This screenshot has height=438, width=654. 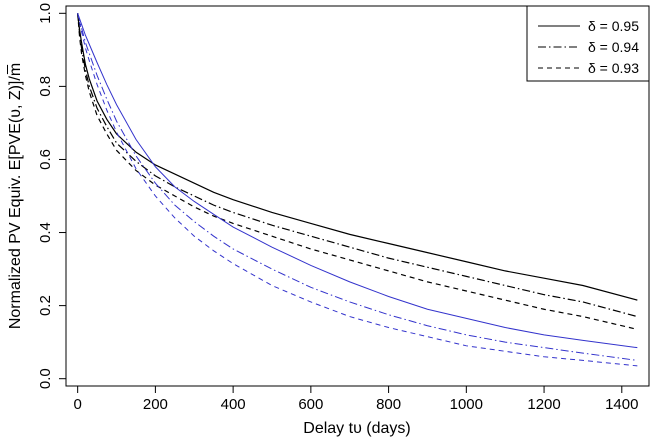 I want to click on x-tick-label-7: 1400, so click(x=621, y=404).